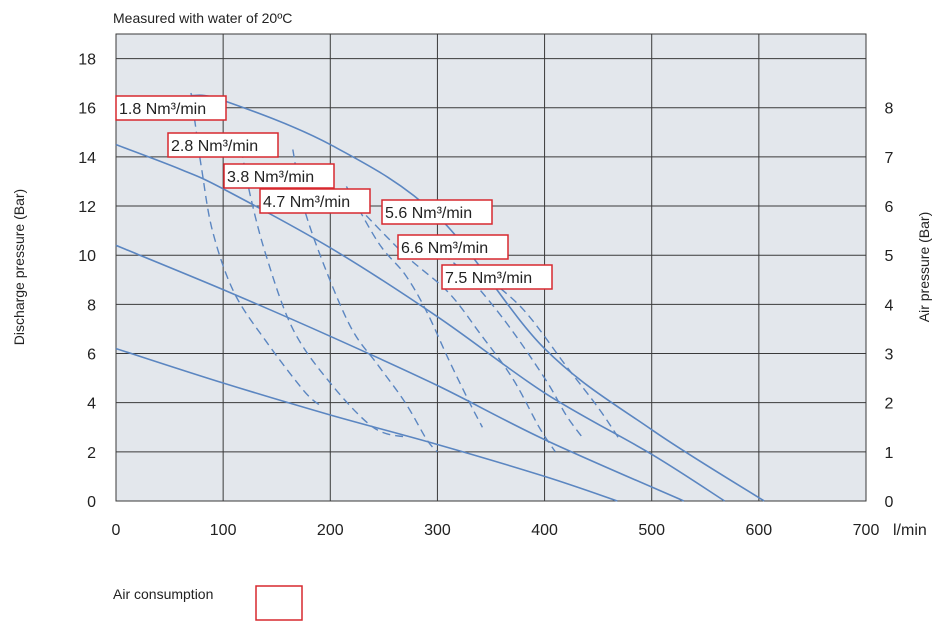  Describe the element at coordinates (889, 207) in the screenshot. I see `y-tick-label-right: 6` at that location.